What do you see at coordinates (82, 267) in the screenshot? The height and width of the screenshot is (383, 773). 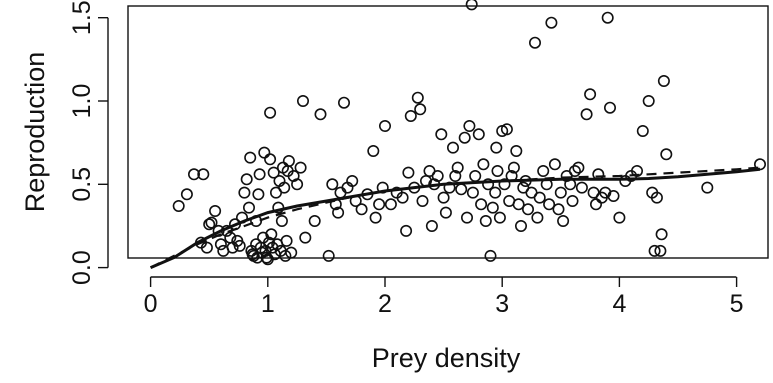 I see `y-tick-label: 0.0` at bounding box center [82, 267].